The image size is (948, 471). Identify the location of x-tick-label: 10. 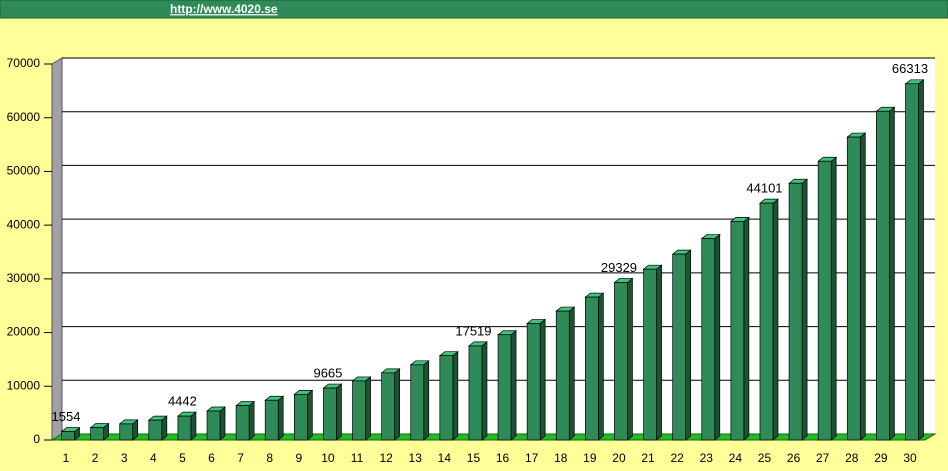
(328, 458).